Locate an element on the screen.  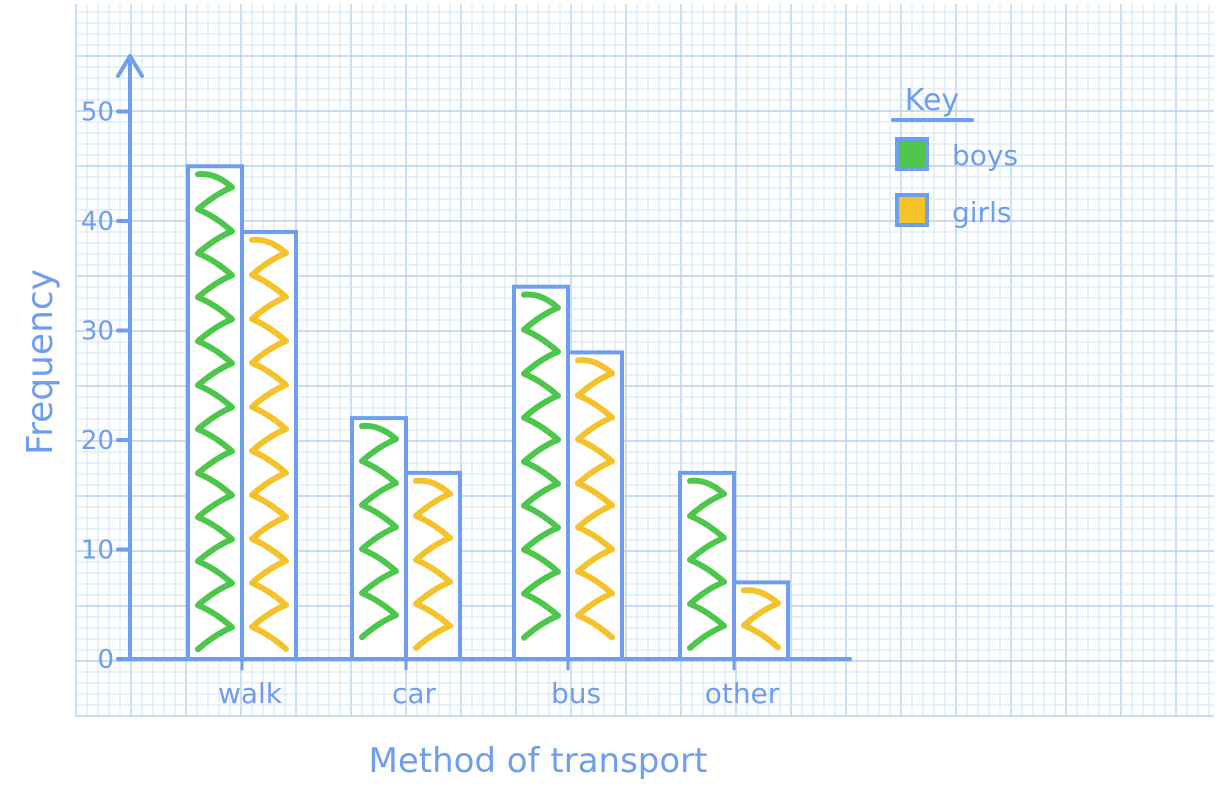
bar-background is located at coordinates (215, 412).